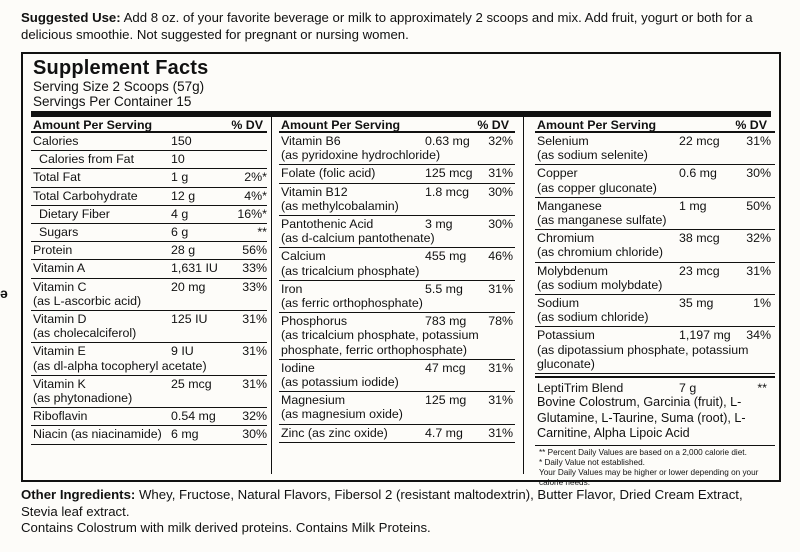 The height and width of the screenshot is (552, 800). What do you see at coordinates (566, 238) in the screenshot?
I see `nutrient-name: Chromium` at bounding box center [566, 238].